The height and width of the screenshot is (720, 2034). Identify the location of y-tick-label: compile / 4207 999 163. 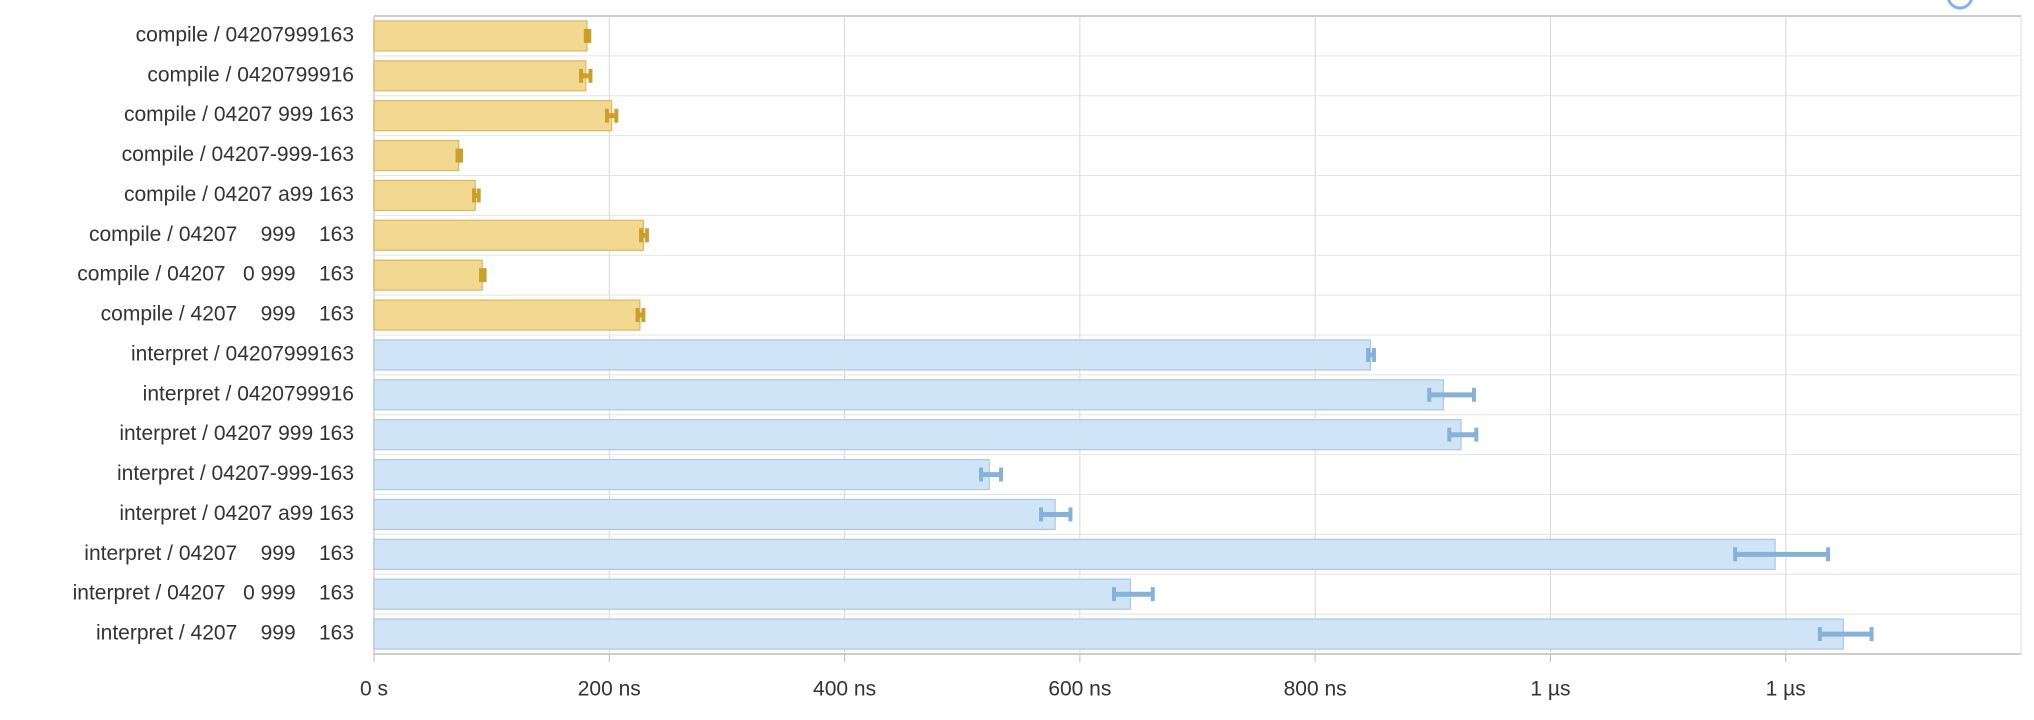
(227, 314).